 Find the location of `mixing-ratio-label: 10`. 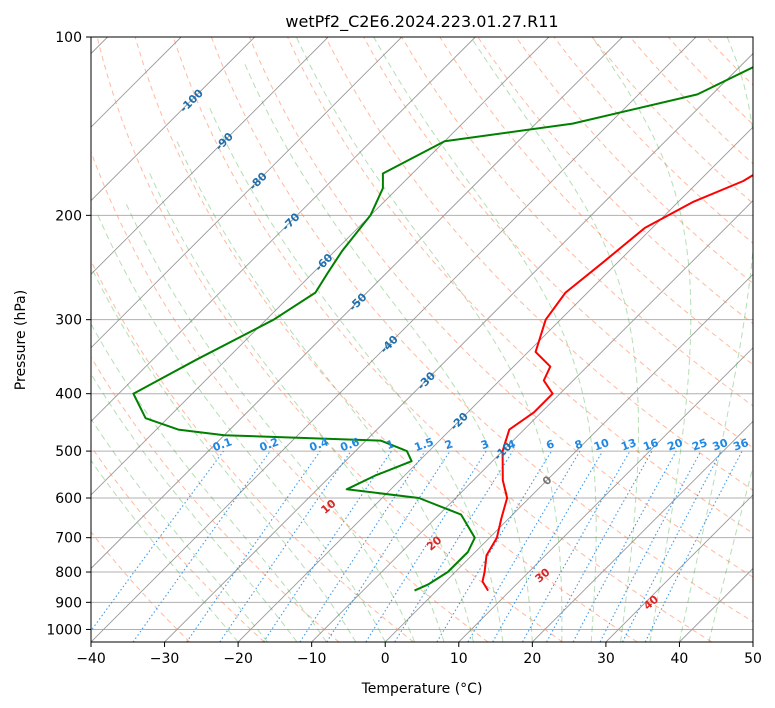

mixing-ratio-label: 10 is located at coordinates (601, 445).